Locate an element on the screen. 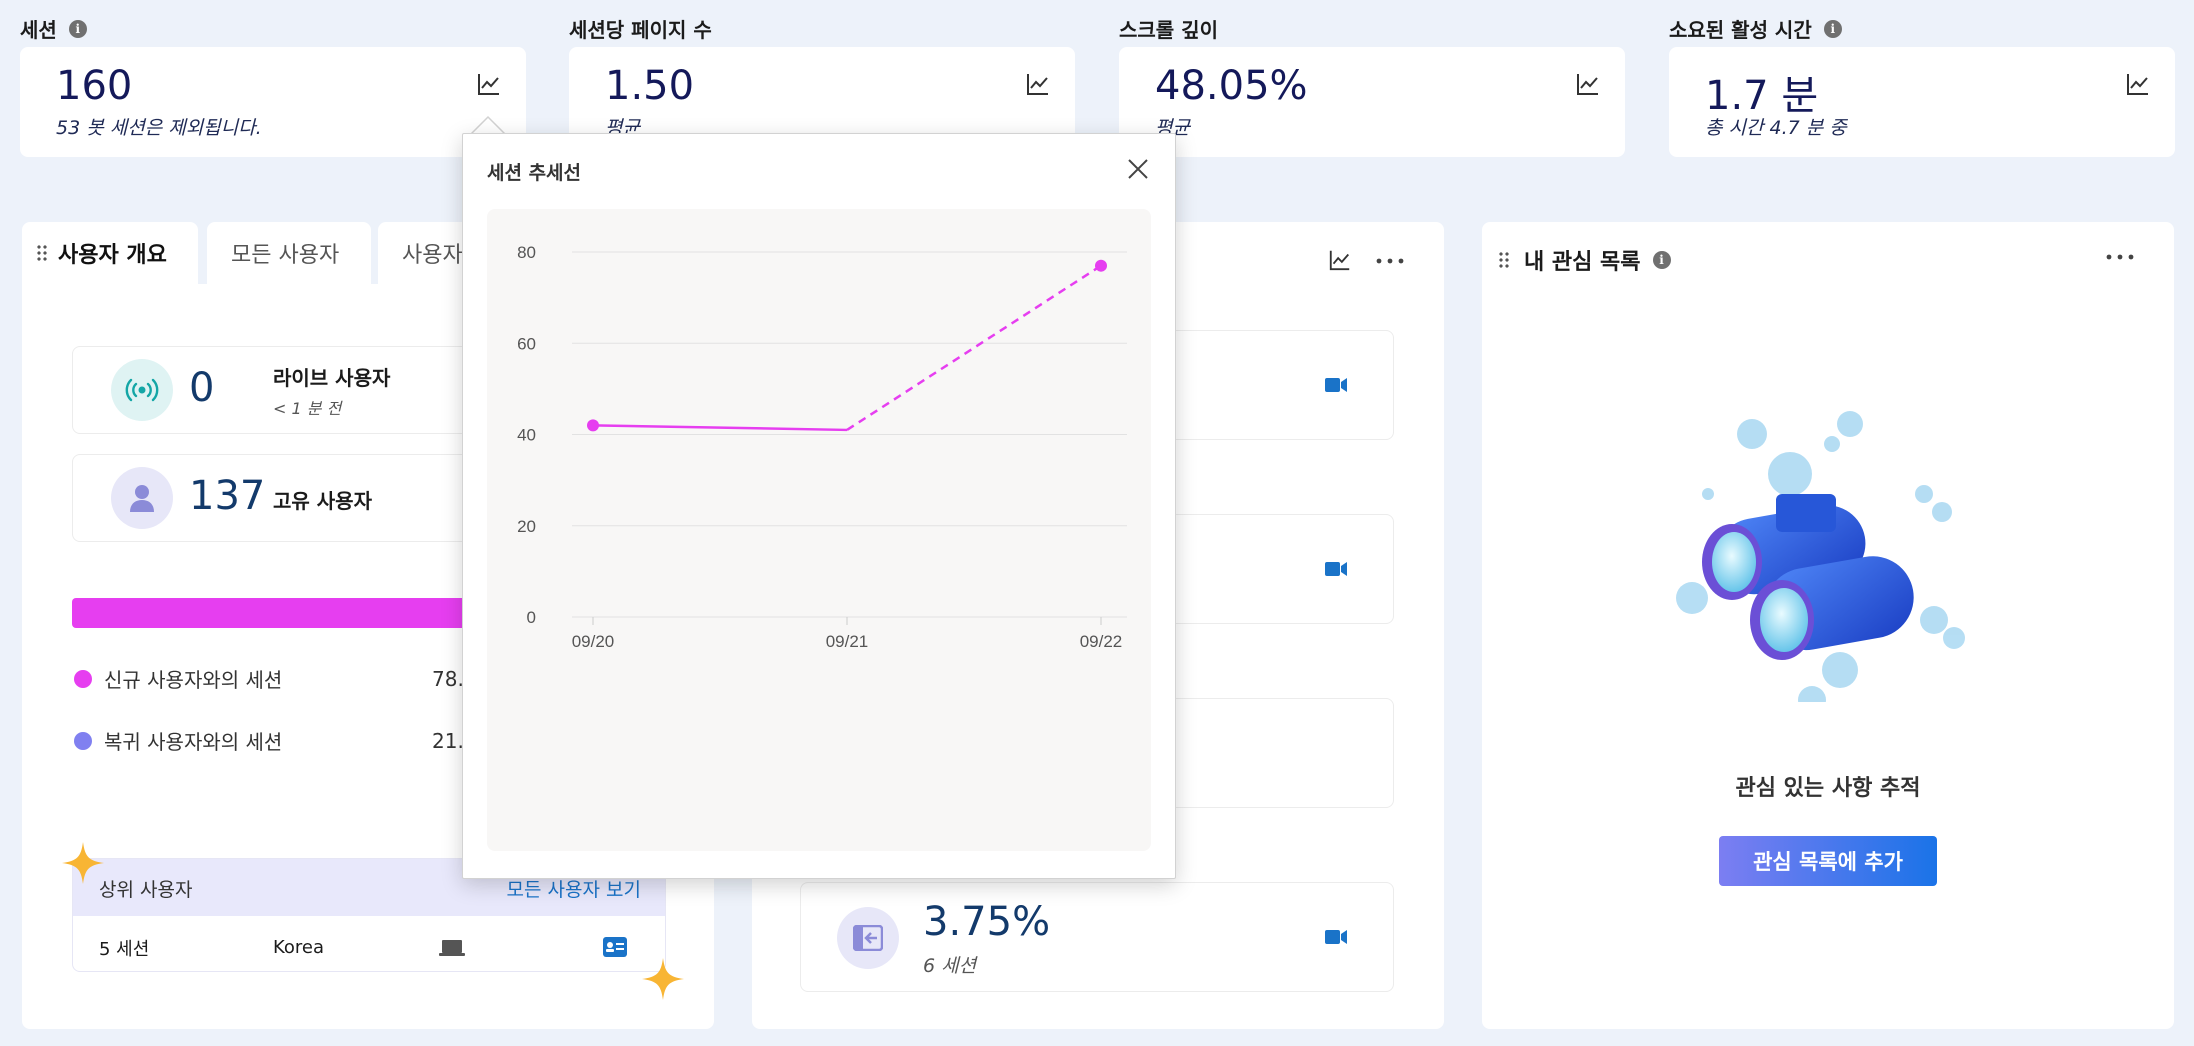  x-tick-label: 09/20 is located at coordinates (593, 641).